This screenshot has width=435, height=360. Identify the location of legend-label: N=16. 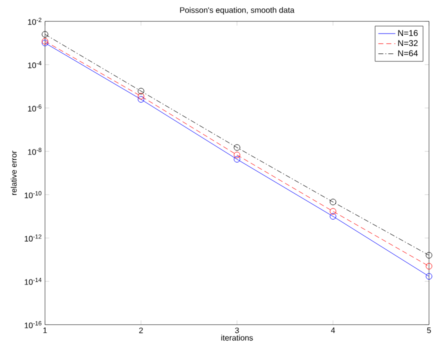
(408, 33).